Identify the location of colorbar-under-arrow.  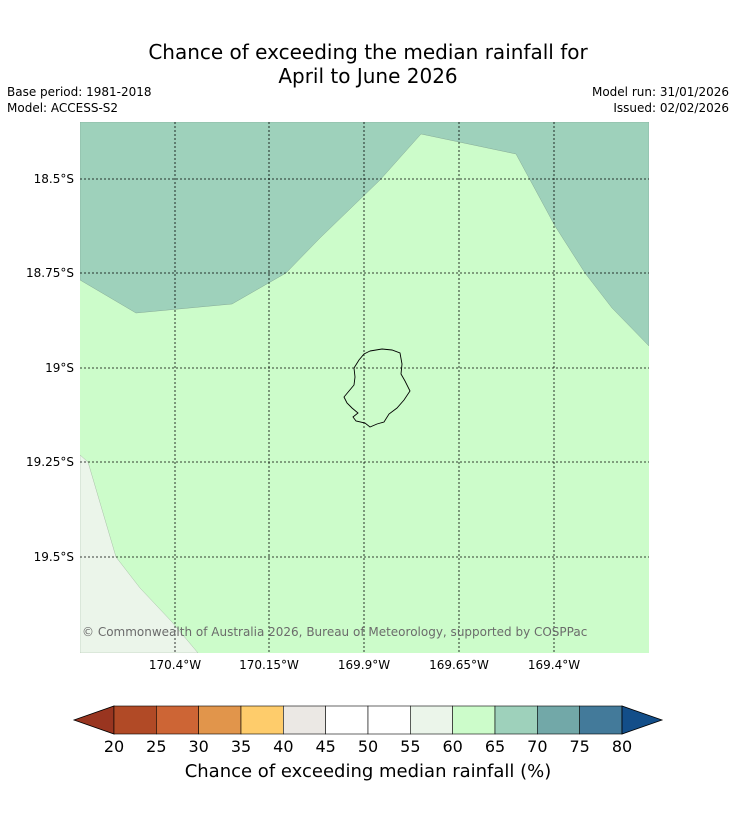
(93, 720).